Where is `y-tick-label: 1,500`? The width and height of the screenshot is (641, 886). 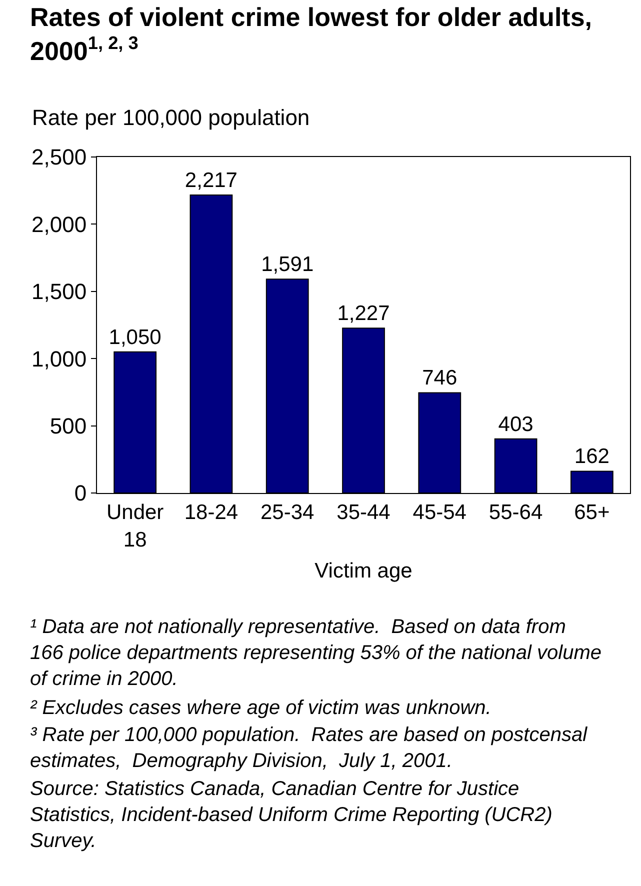
y-tick-label: 1,500 is located at coordinates (59, 291).